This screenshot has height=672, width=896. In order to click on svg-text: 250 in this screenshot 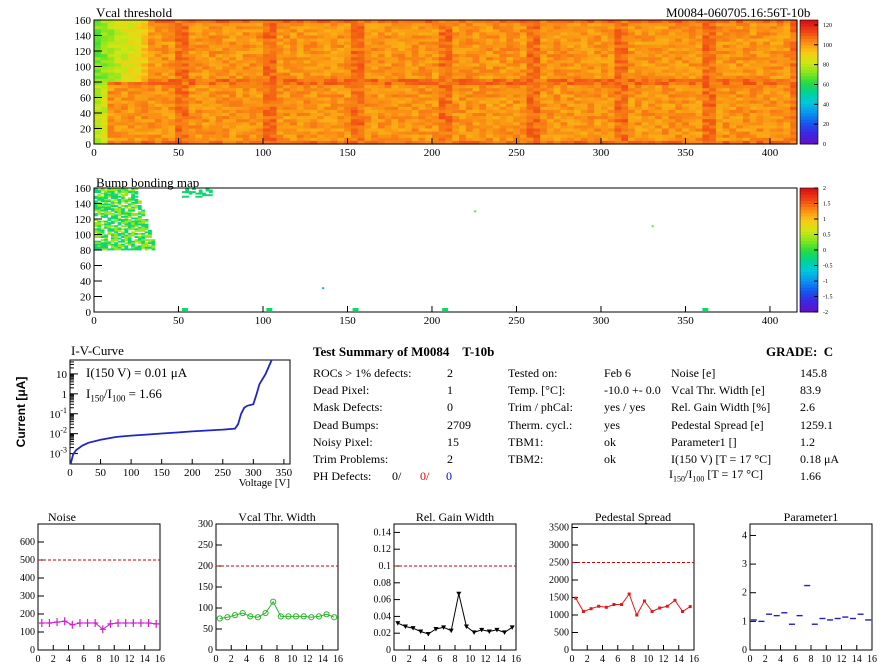, I will do `click(516, 153)`.